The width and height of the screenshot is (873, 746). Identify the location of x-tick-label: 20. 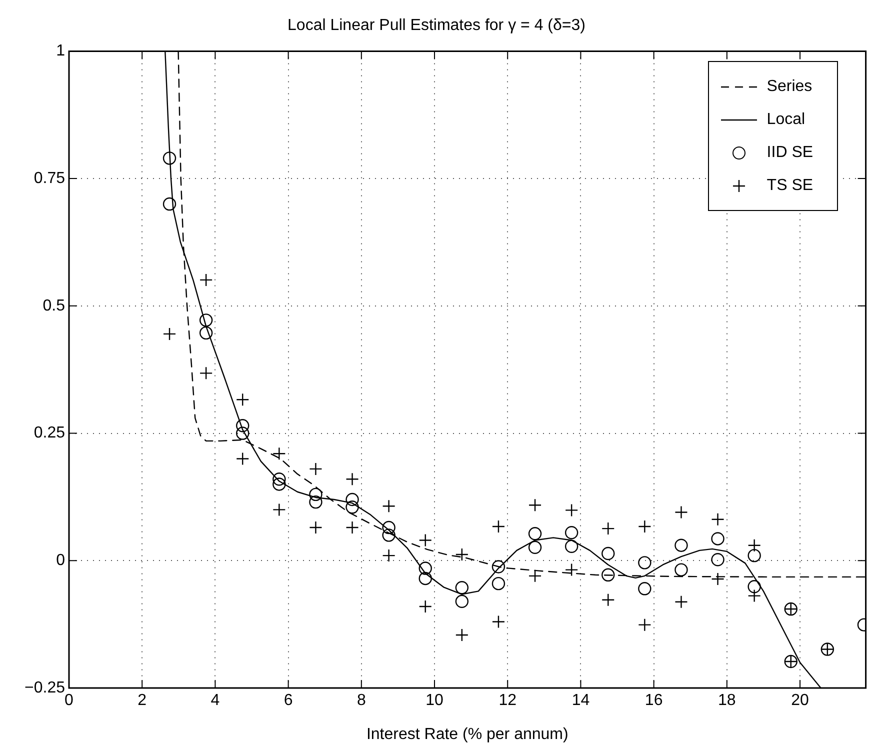
(800, 701).